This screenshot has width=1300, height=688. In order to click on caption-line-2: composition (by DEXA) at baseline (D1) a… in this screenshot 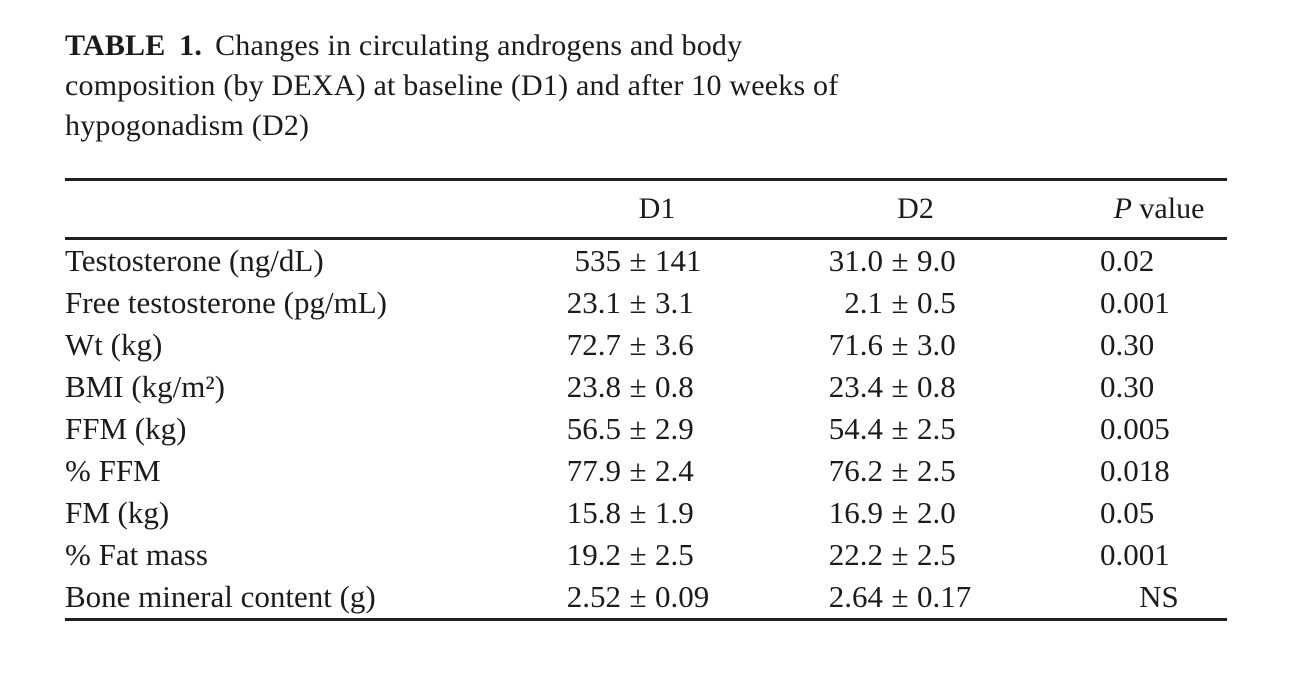, I will do `click(452, 85)`.